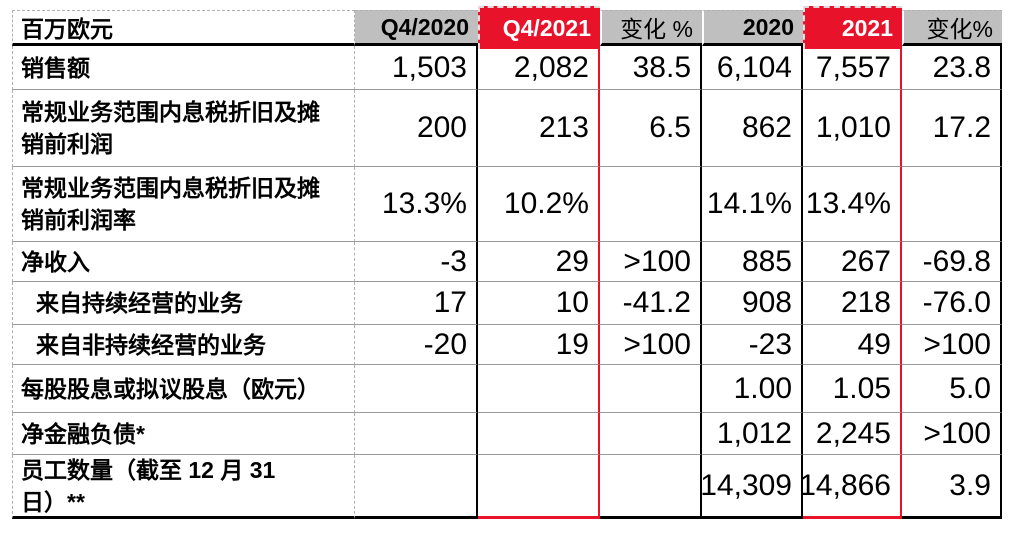 Image resolution: width=1024 pixels, height=534 pixels. What do you see at coordinates (752, 204) in the screenshot?
I see `value-cell: 14.1%` at bounding box center [752, 204].